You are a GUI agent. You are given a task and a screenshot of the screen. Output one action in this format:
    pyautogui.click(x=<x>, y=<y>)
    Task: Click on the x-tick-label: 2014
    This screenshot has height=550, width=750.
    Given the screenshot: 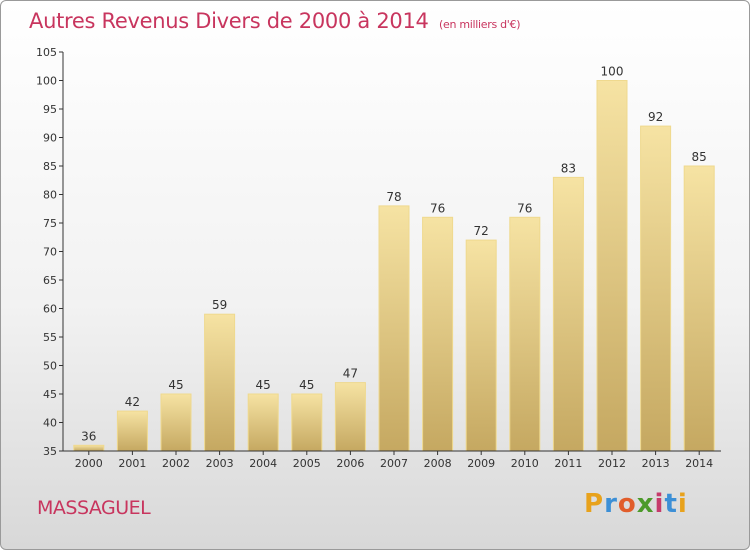 What is the action you would take?
    pyautogui.click(x=699, y=463)
    